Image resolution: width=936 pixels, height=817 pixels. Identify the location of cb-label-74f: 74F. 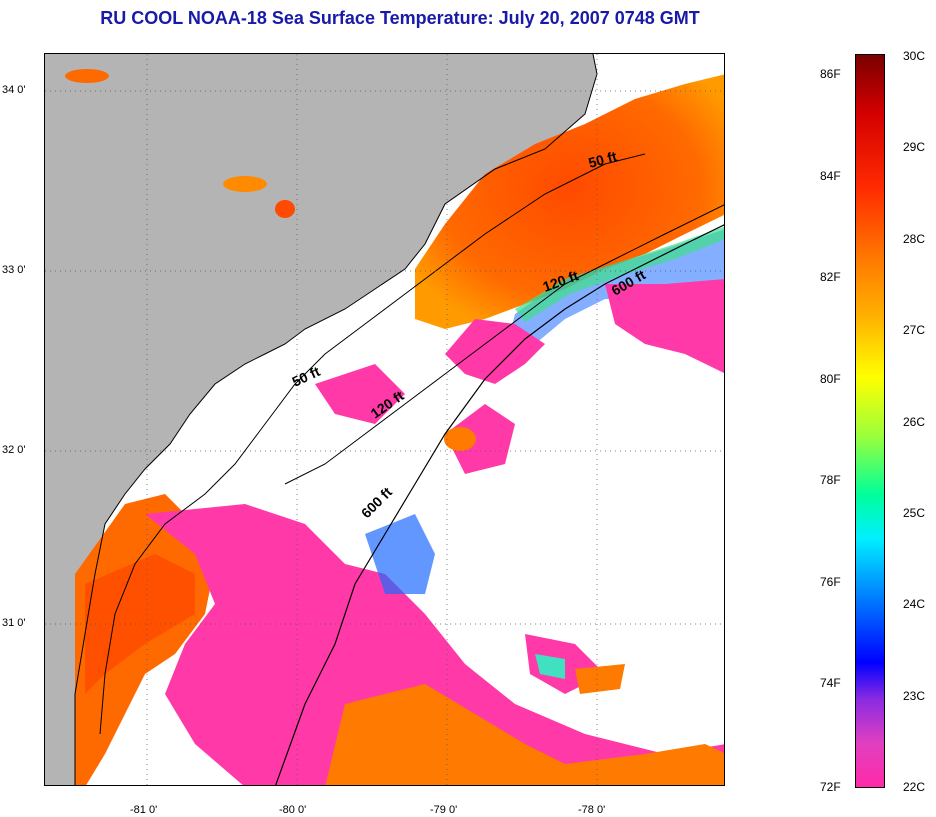
(830, 683).